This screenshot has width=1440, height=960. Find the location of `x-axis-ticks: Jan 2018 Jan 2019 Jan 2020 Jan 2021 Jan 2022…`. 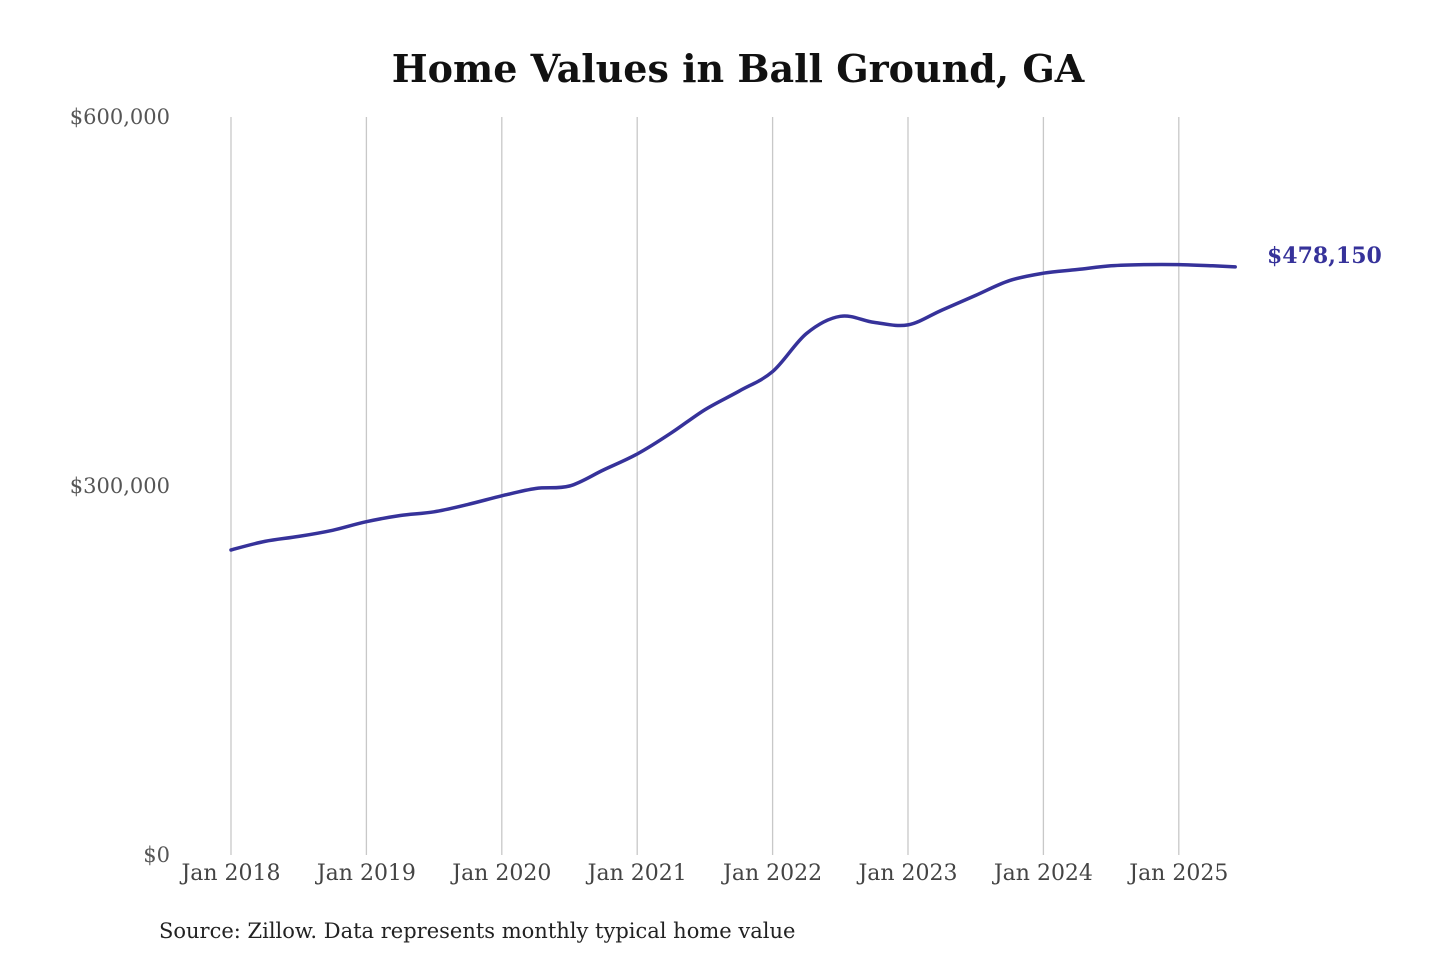

x-axis-ticks: Jan 2018 Jan 2019 Jan 2020 Jan 2021 Jan 2022… is located at coordinates (703, 873).